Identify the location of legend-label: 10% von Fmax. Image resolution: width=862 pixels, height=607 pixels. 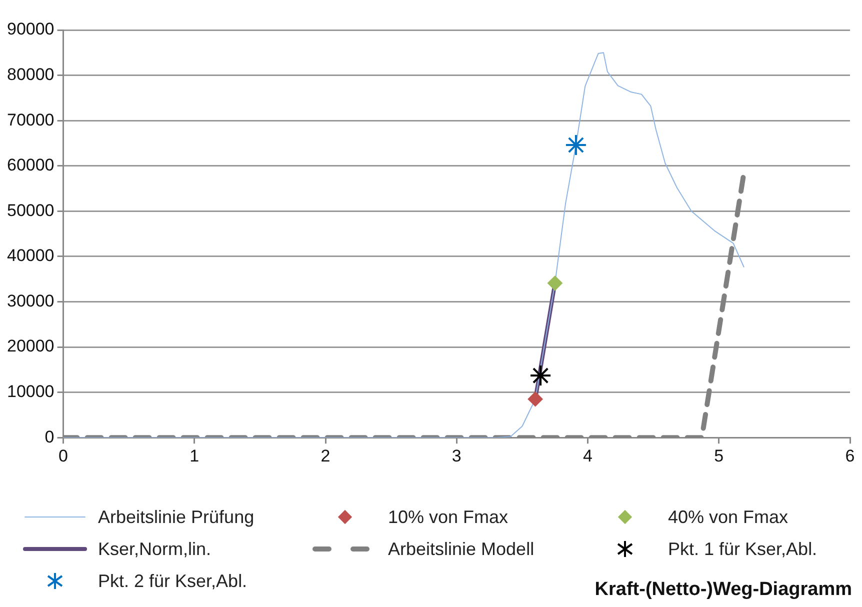
(448, 517).